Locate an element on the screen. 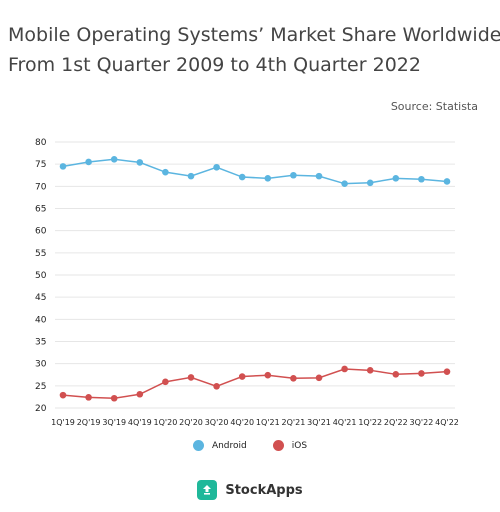  y-tick-label: 45 is located at coordinates (40, 298).